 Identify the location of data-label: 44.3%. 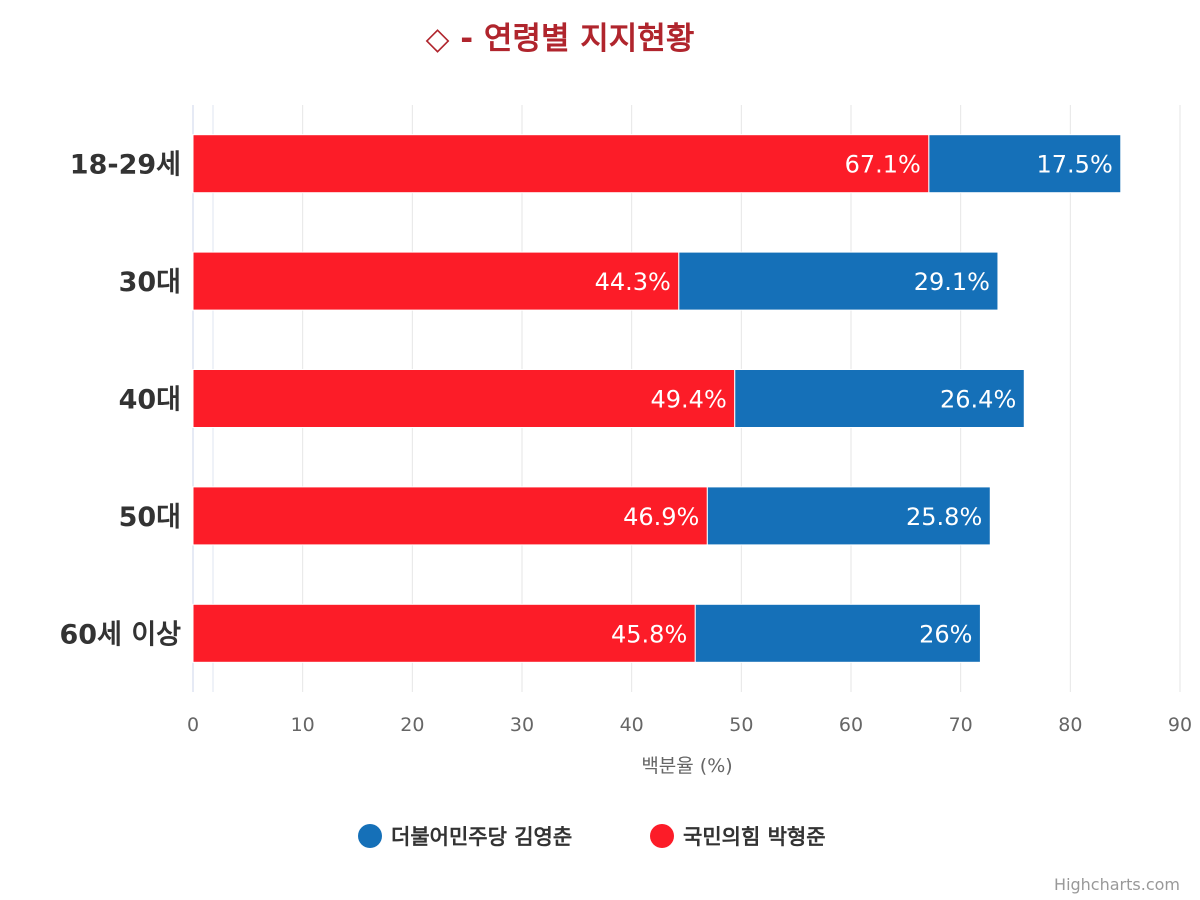
(633, 282).